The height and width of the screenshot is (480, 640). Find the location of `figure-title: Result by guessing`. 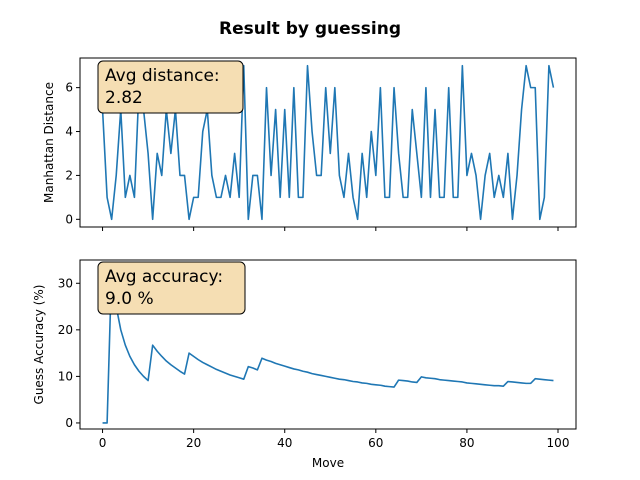

figure-title: Result by guessing is located at coordinates (310, 29).